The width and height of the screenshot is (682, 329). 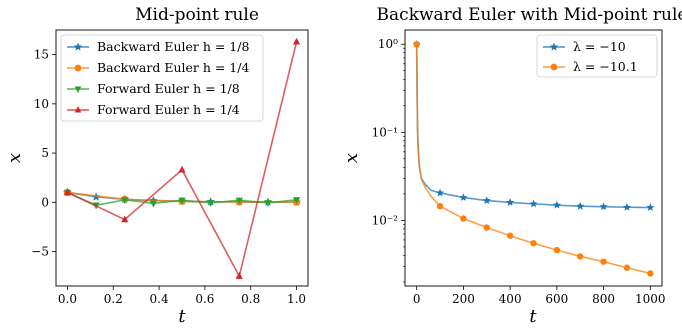 I want to click on xtick-label-1-3: 600, so click(x=556, y=299).